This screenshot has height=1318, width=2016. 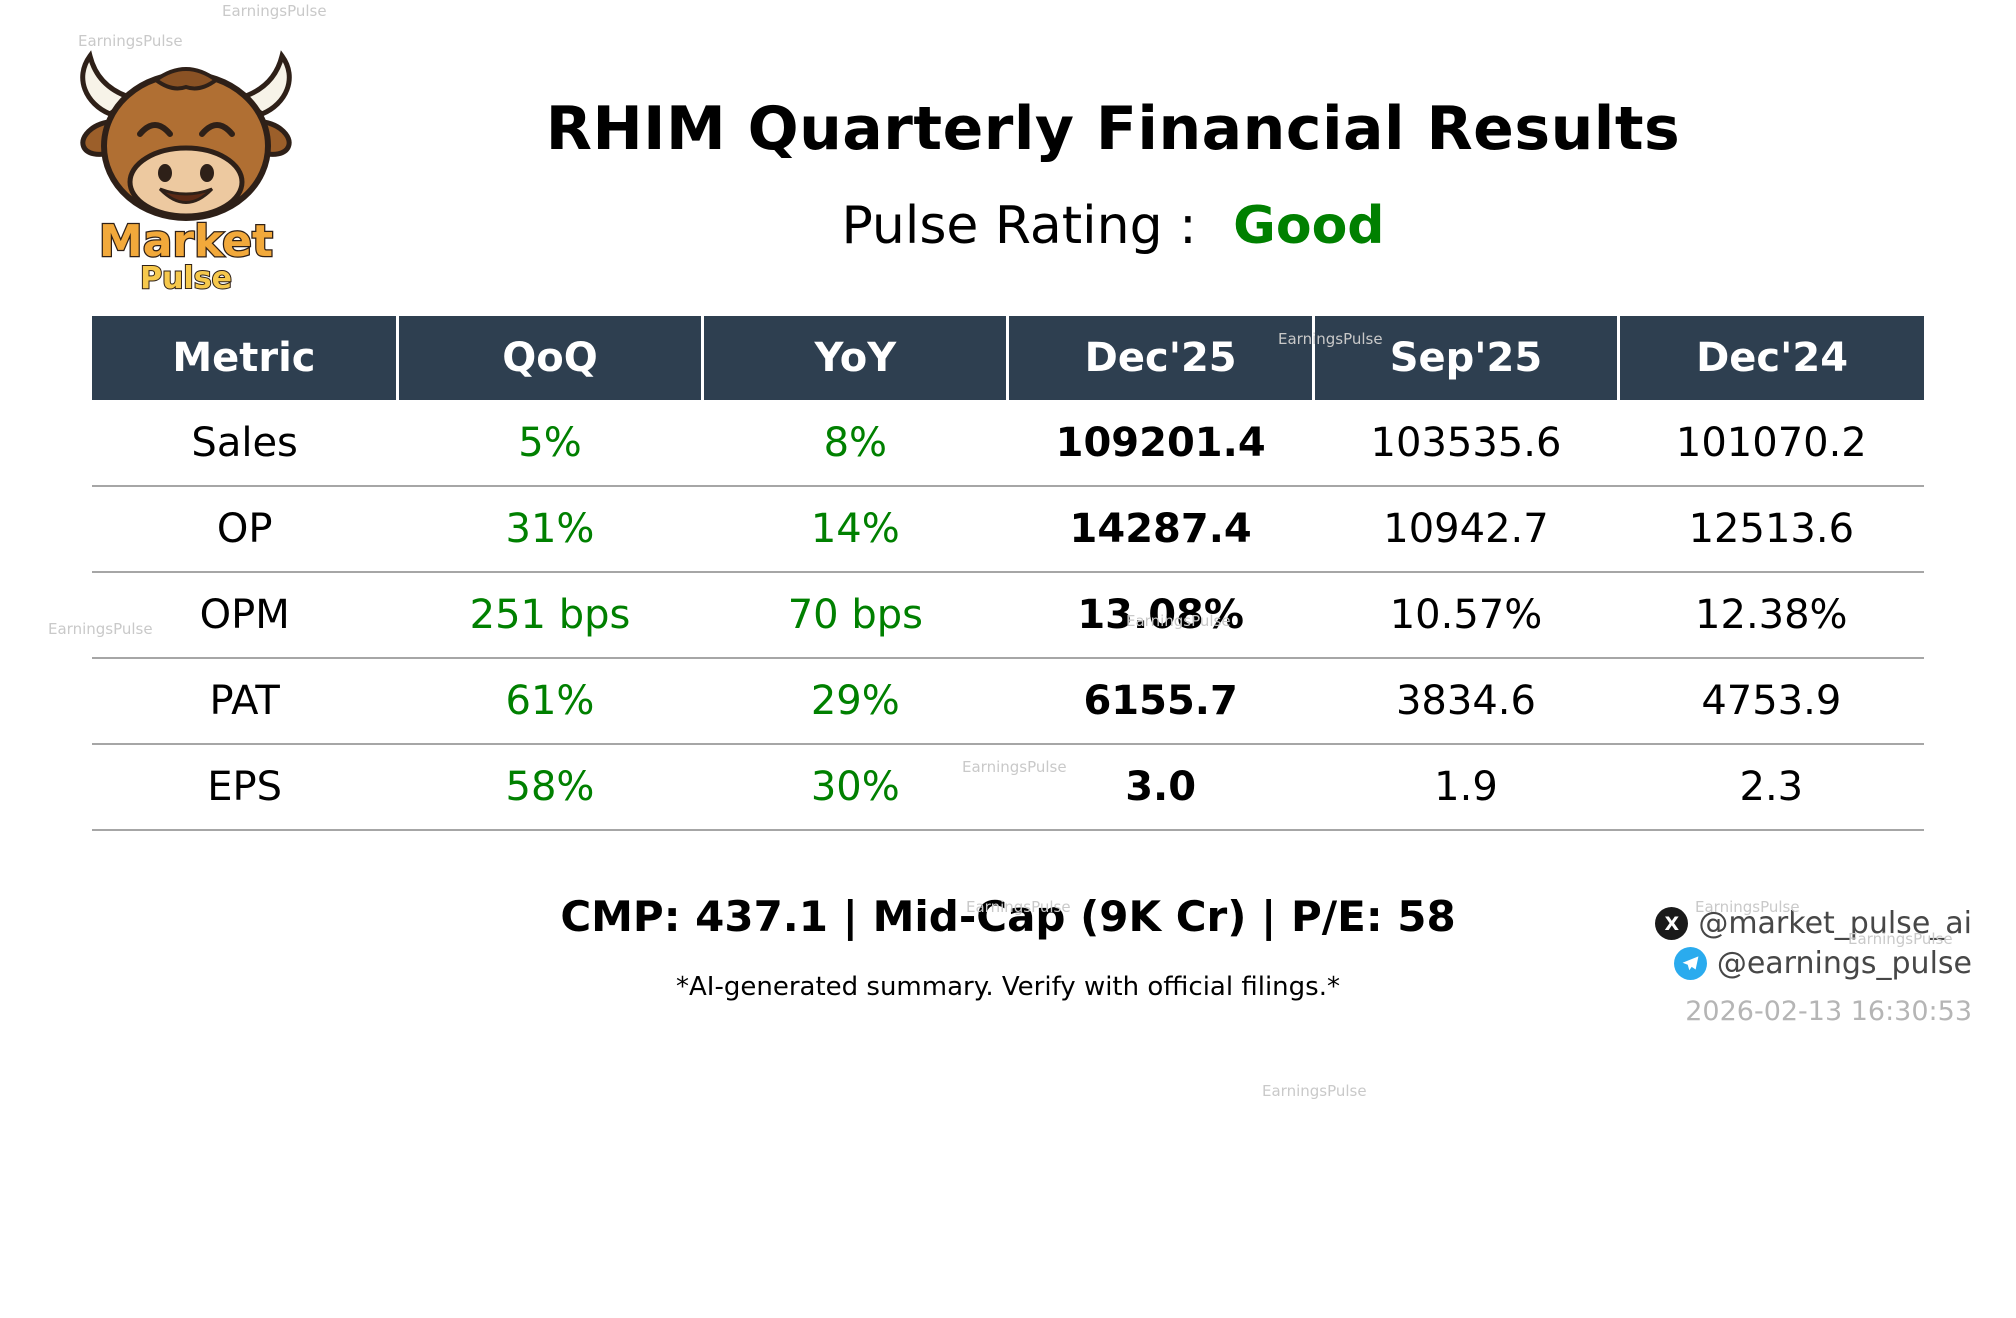 I want to click on dec25-cell: 3.0, so click(x=1160, y=787).